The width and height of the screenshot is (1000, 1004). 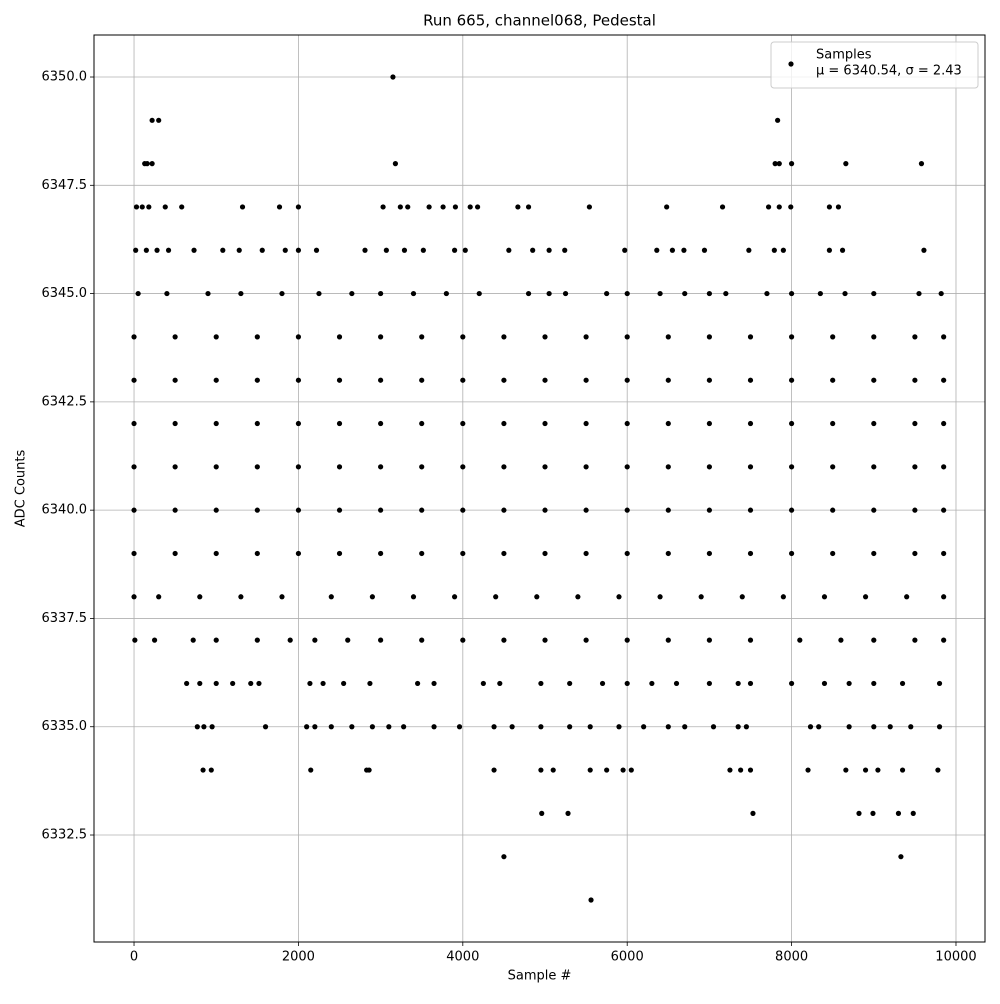 I want to click on x-tick-label: 4000, so click(x=462, y=957).